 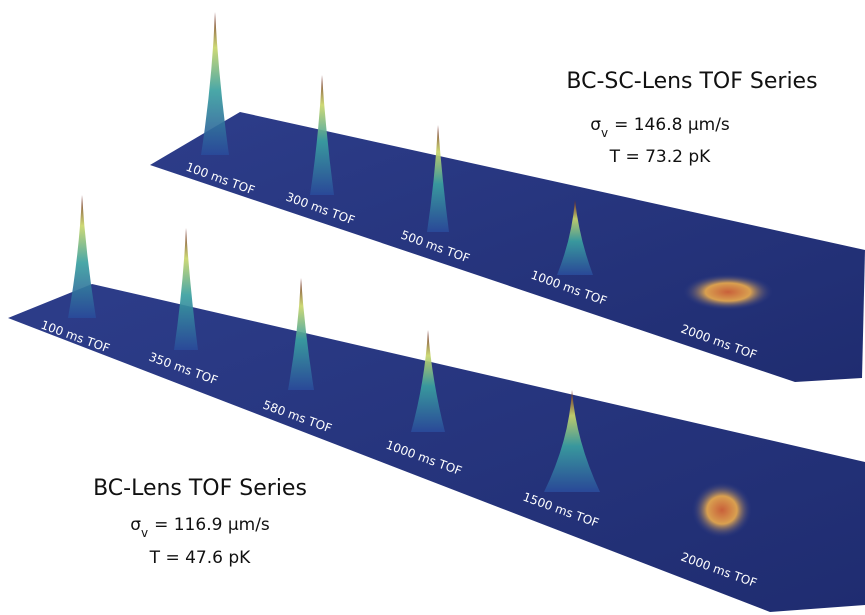 I want to click on panel-title: BC-SC-Lens TOF Series, so click(x=691, y=81).